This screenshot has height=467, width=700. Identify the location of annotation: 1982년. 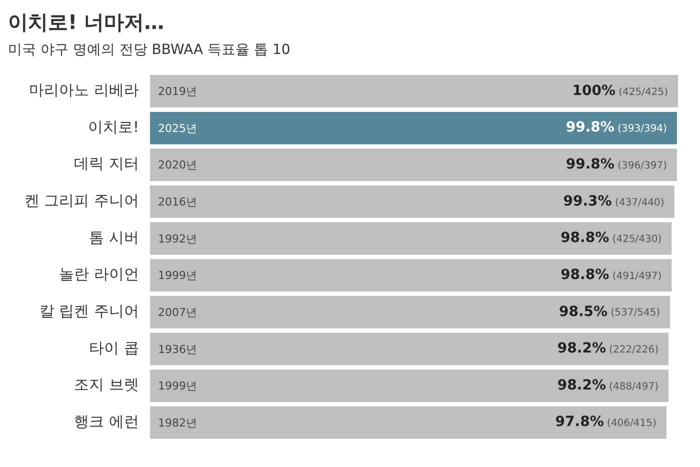
(177, 423).